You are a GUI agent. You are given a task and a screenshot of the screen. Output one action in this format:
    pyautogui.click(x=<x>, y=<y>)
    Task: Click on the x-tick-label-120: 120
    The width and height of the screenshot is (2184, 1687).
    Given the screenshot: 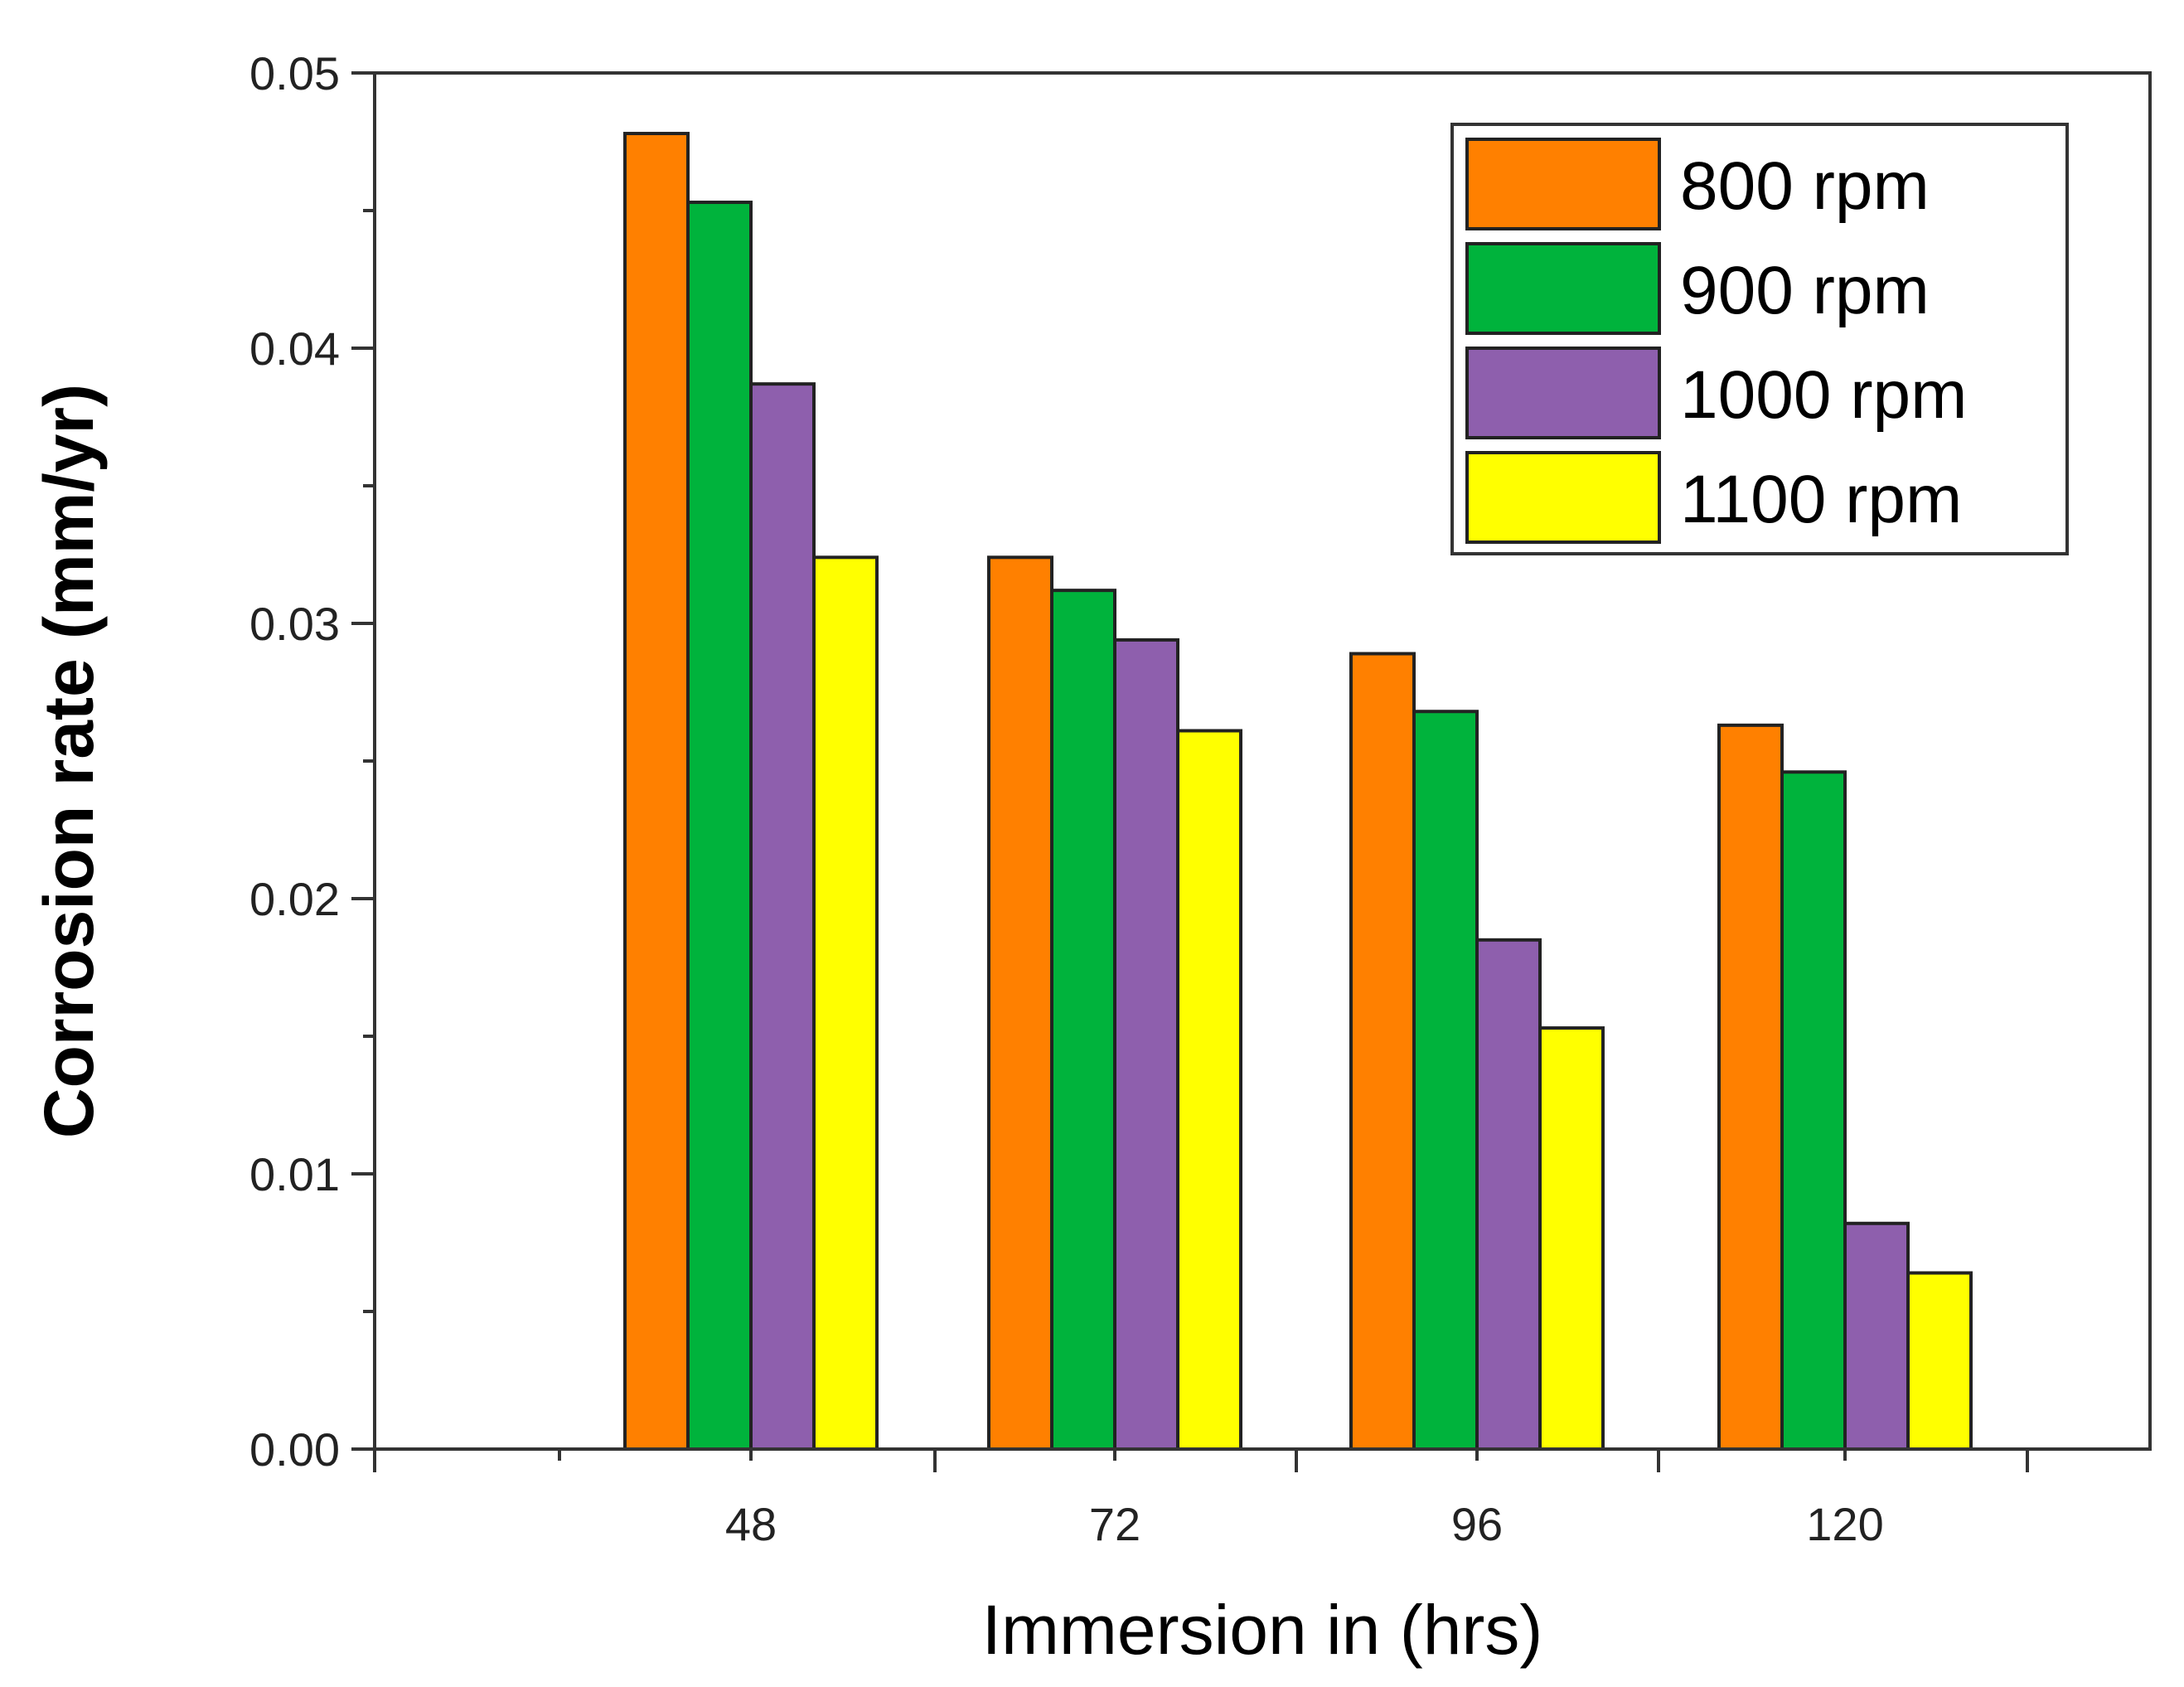 What is the action you would take?
    pyautogui.click(x=1844, y=1524)
    